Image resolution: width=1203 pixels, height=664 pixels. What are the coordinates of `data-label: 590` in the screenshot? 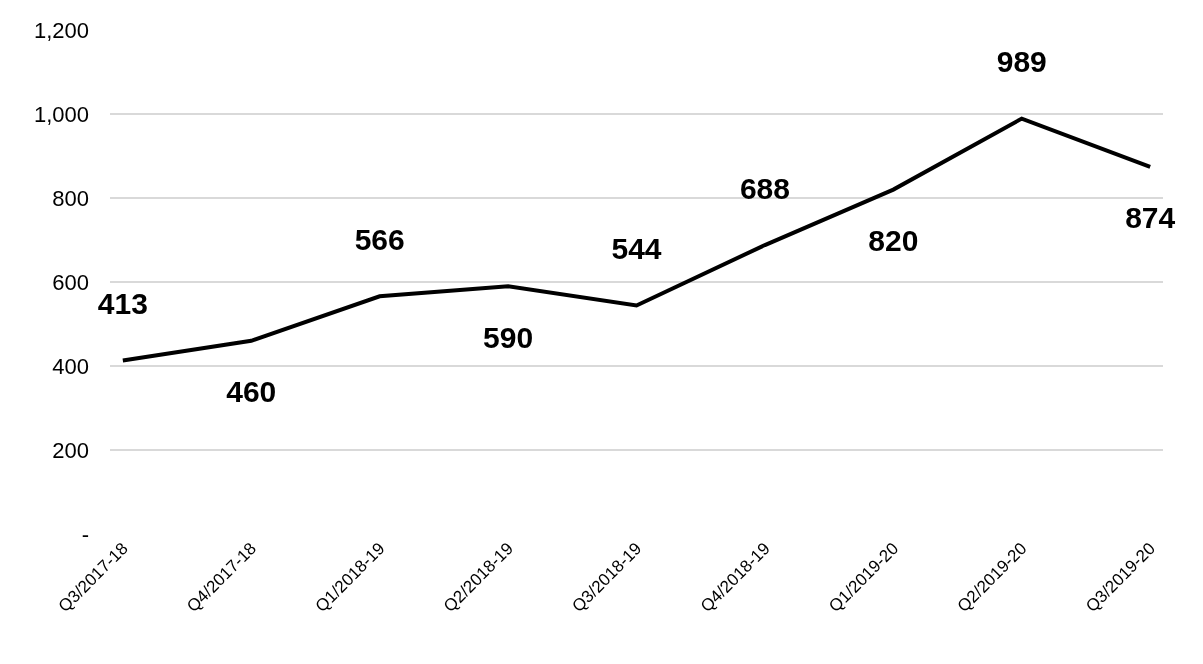 It's located at (508, 337).